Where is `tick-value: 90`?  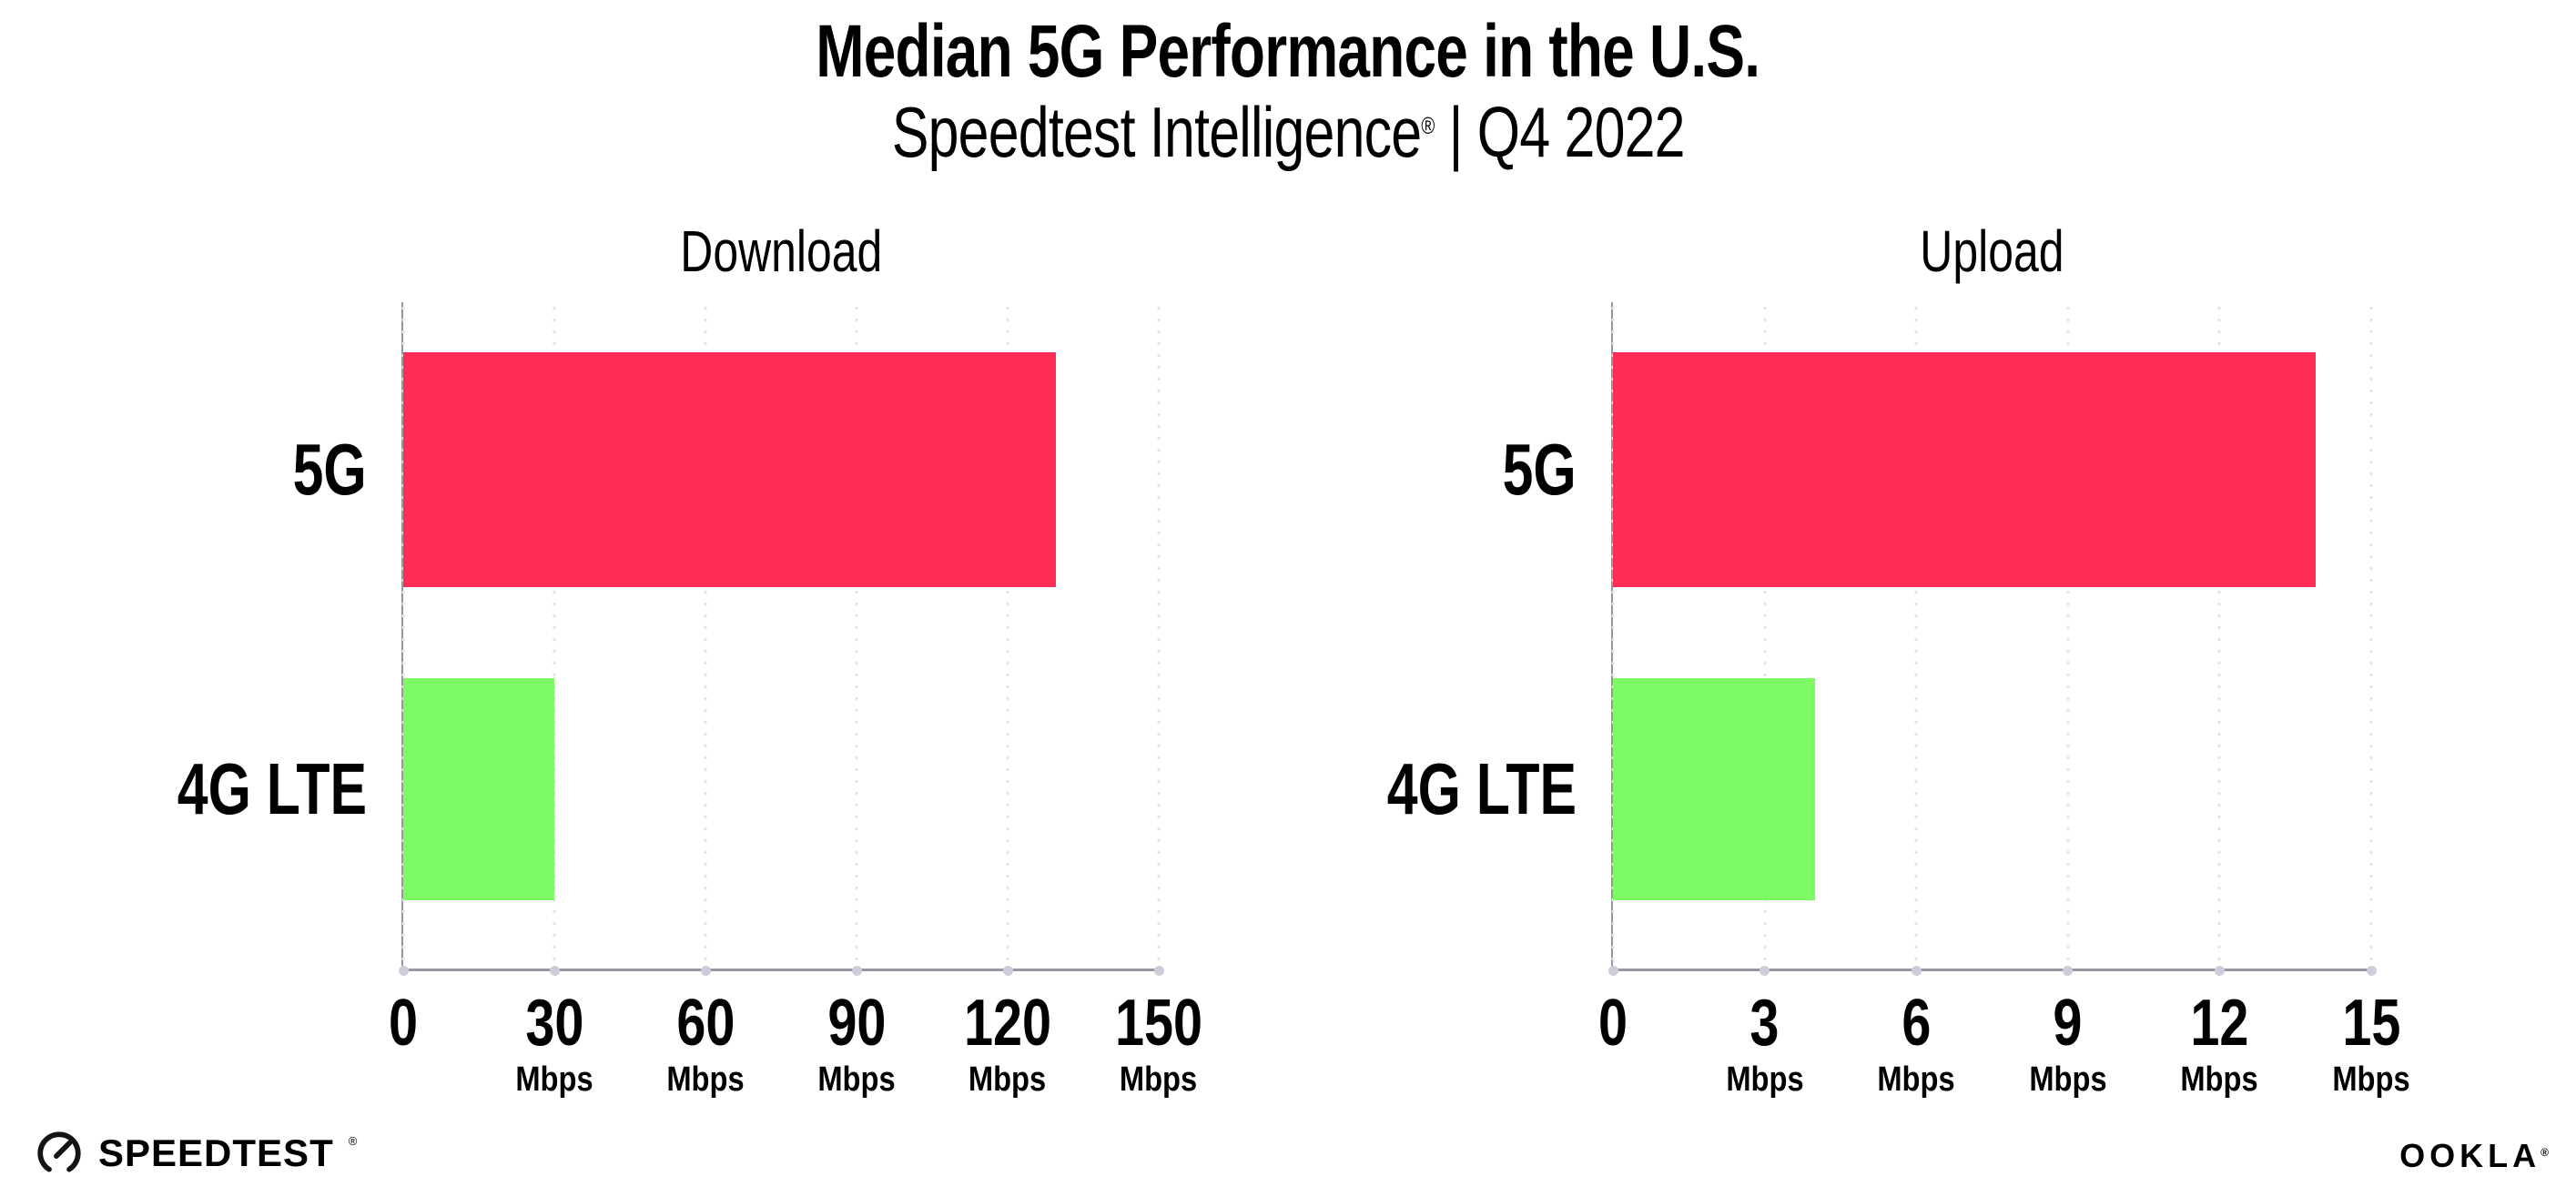 tick-value: 90 is located at coordinates (857, 1024).